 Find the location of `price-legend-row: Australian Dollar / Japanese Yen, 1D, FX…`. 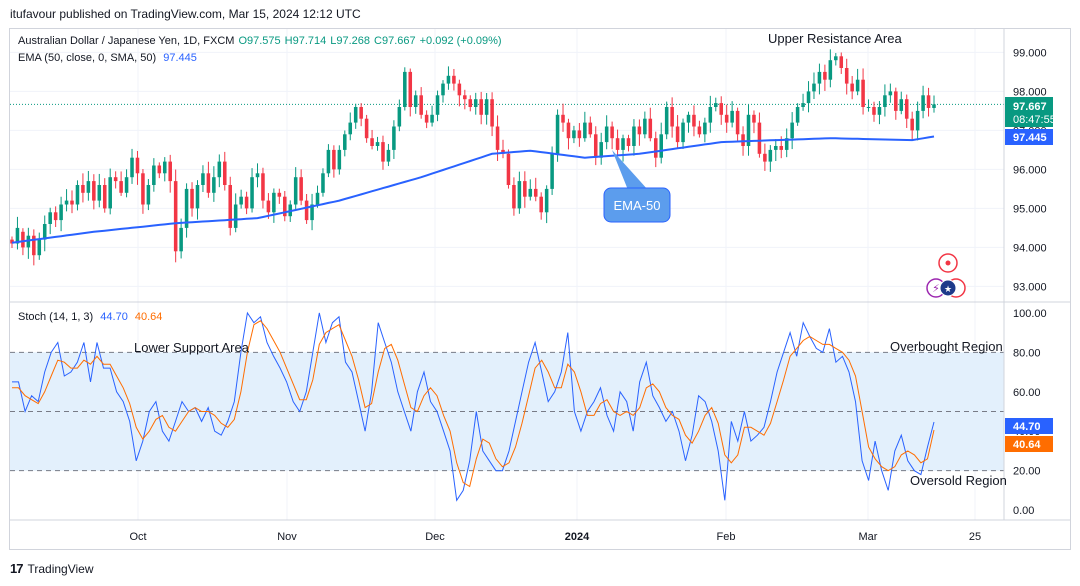

price-legend-row: Australian Dollar / Japanese Yen, 1D, FX… is located at coordinates (262, 41).